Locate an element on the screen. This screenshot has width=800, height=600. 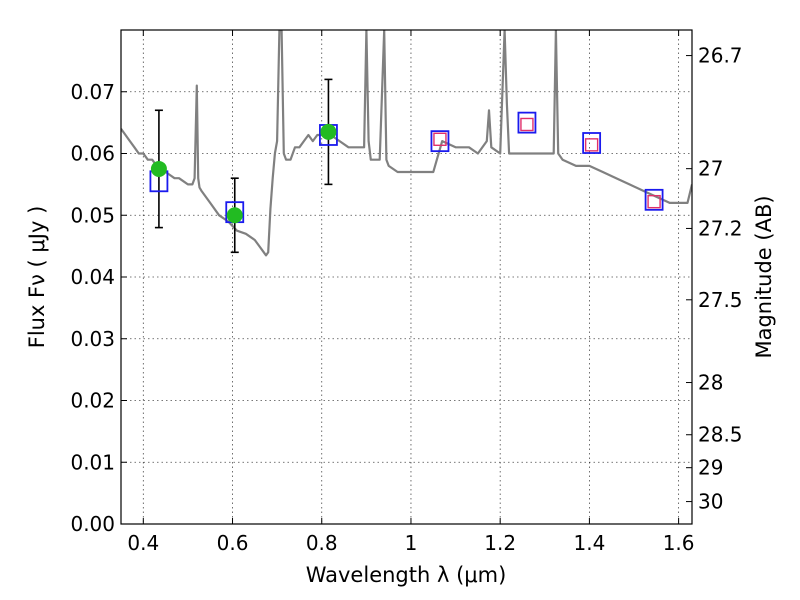
x-tick-label: 1.2 is located at coordinates (500, 543).